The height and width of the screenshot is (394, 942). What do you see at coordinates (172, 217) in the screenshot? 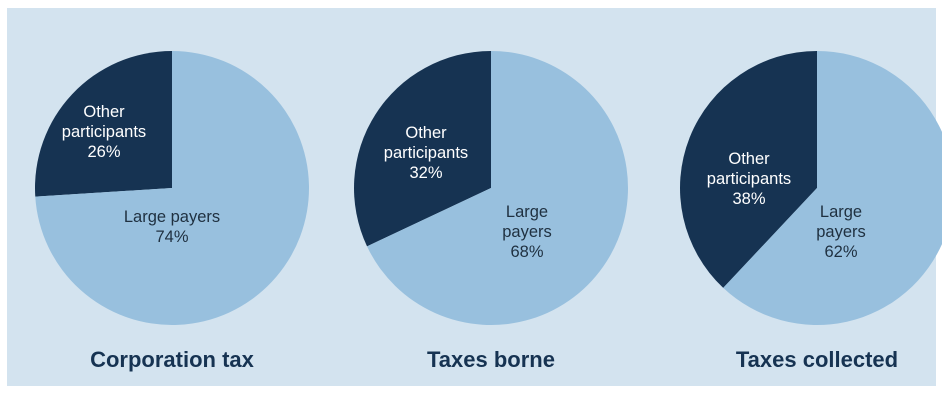
I see `slice-label-line: Large payers` at bounding box center [172, 217].